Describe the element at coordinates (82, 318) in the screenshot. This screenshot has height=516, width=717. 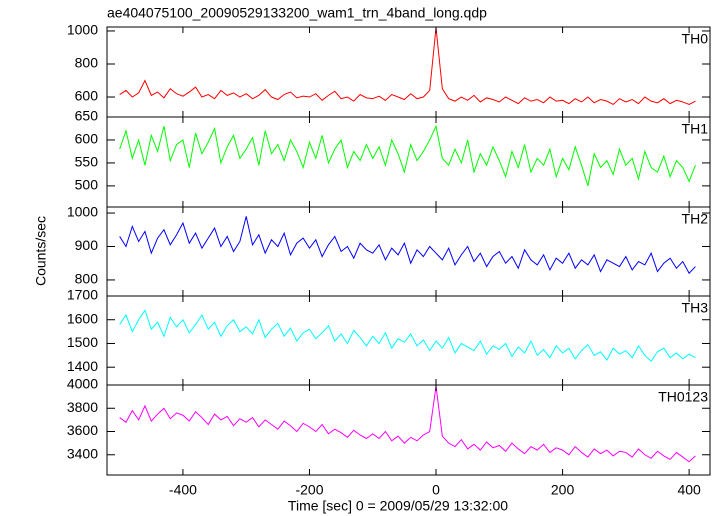
I see `y-tick-label: 1600` at that location.